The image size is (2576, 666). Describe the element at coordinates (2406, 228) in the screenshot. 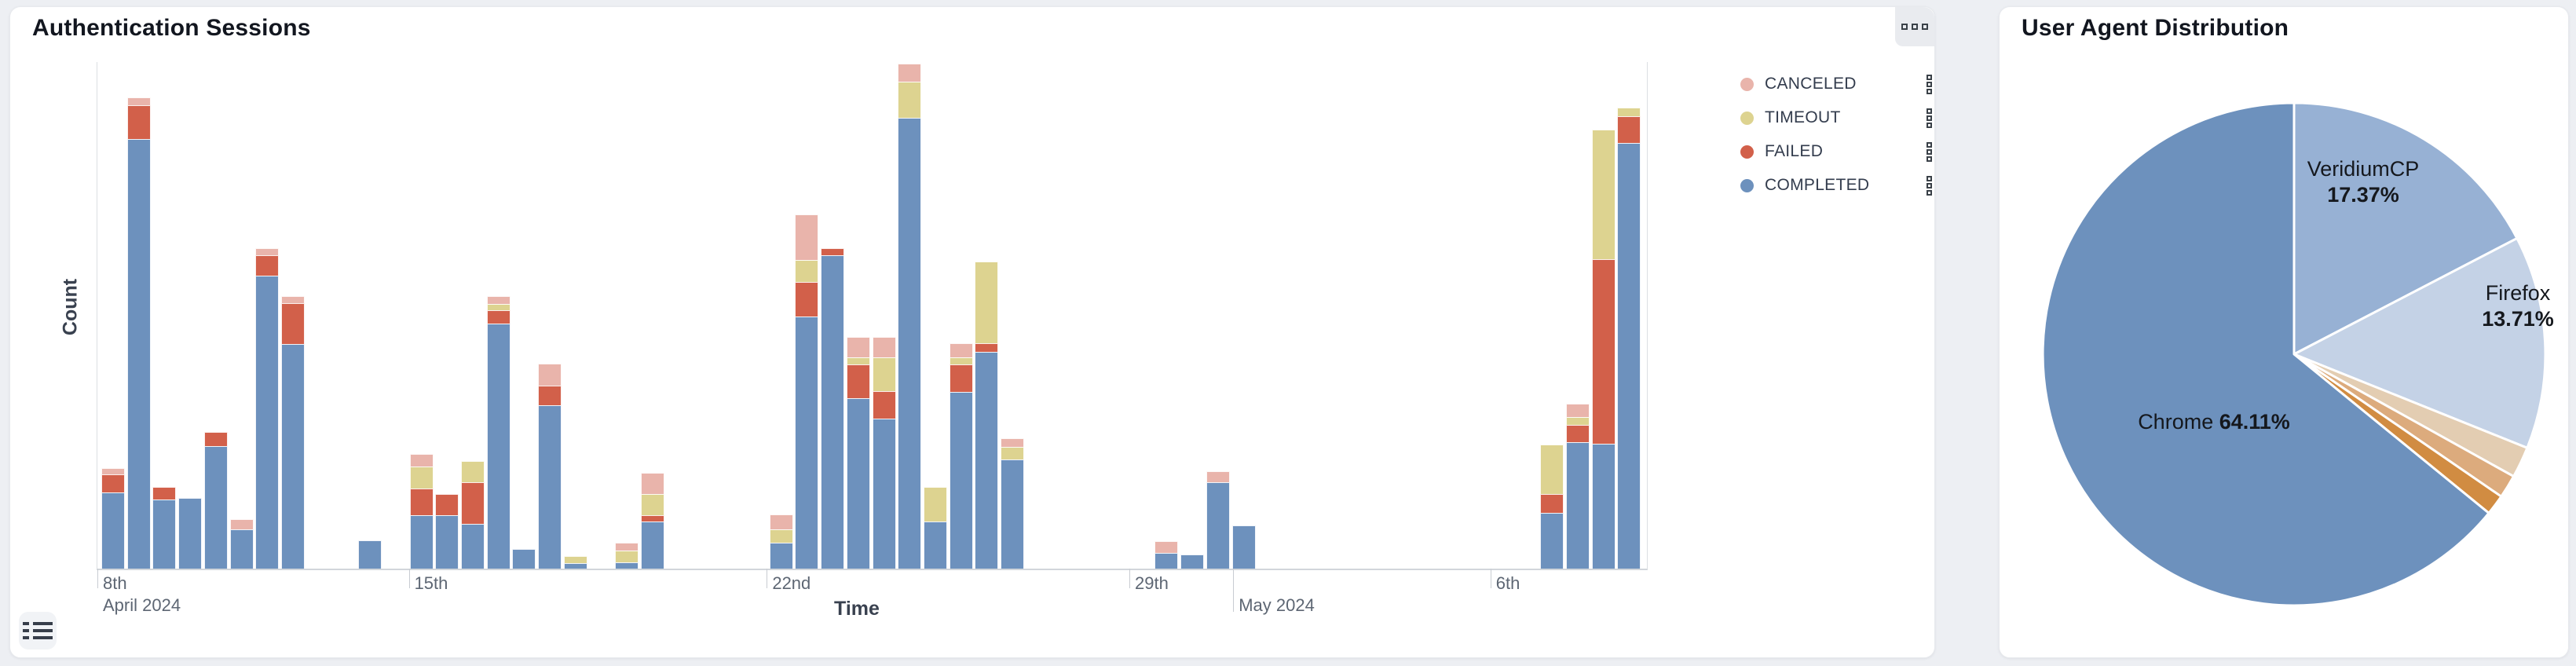

I see `pie-slice-veridiumcp` at that location.